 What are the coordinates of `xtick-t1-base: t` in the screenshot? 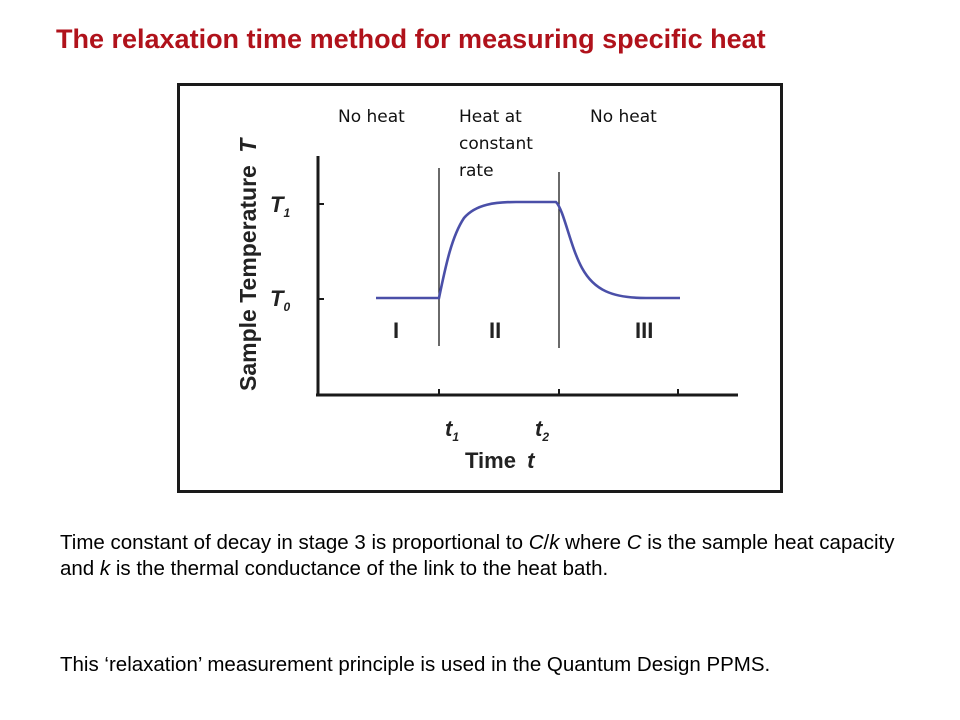 It's located at (449, 428).